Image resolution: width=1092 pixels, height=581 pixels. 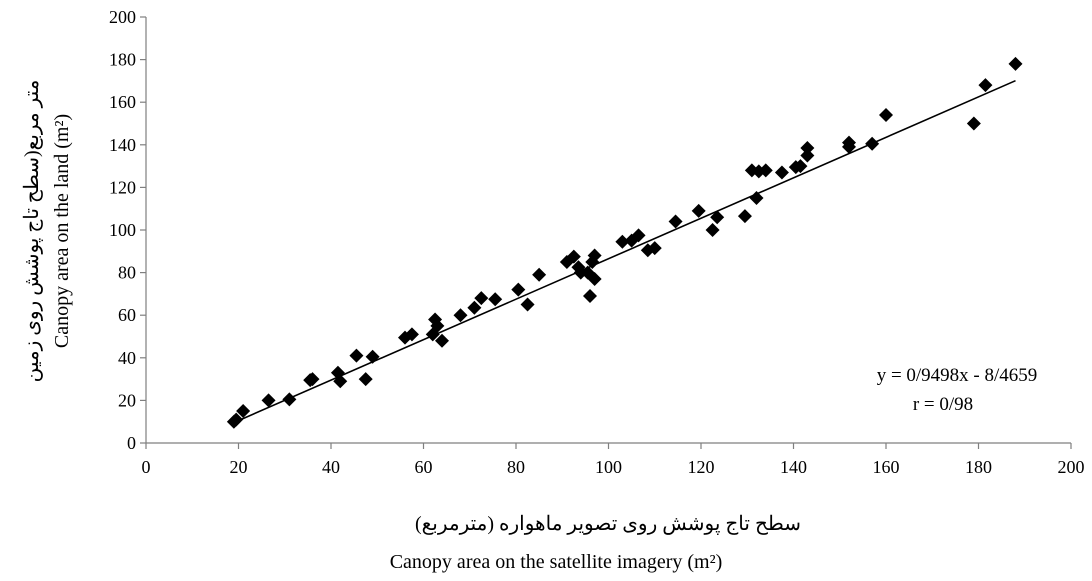 What do you see at coordinates (131, 443) in the screenshot?
I see `y-tick-label: 0` at bounding box center [131, 443].